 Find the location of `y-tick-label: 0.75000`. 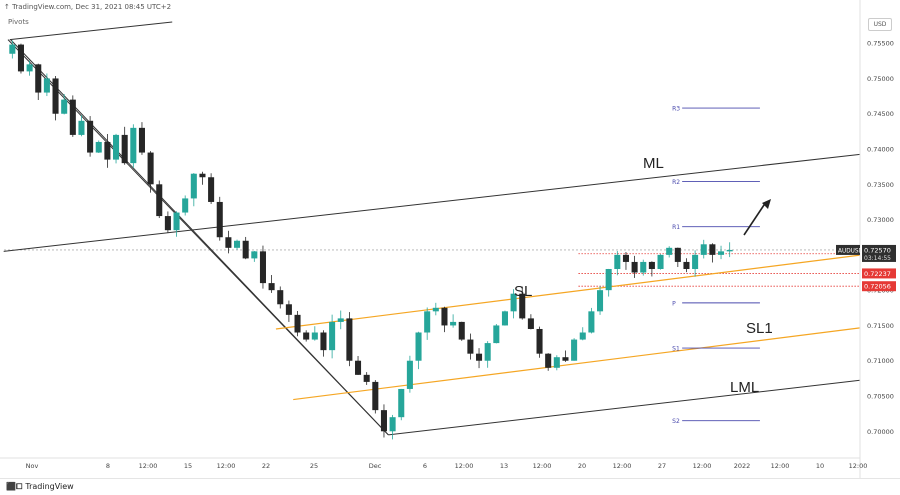

y-tick-label: 0.75000 is located at coordinates (880, 79).